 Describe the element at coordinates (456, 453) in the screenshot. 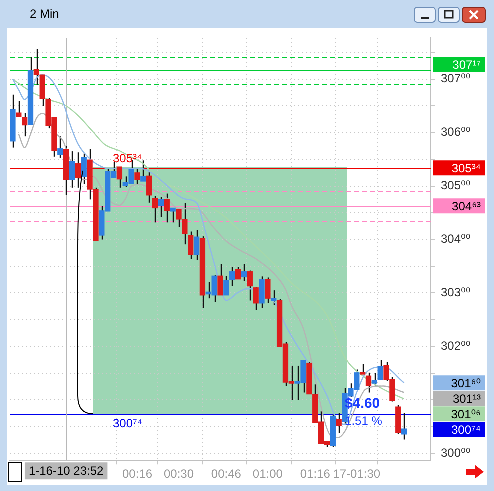

I see `y-tick-label: 300⁰⁰` at that location.